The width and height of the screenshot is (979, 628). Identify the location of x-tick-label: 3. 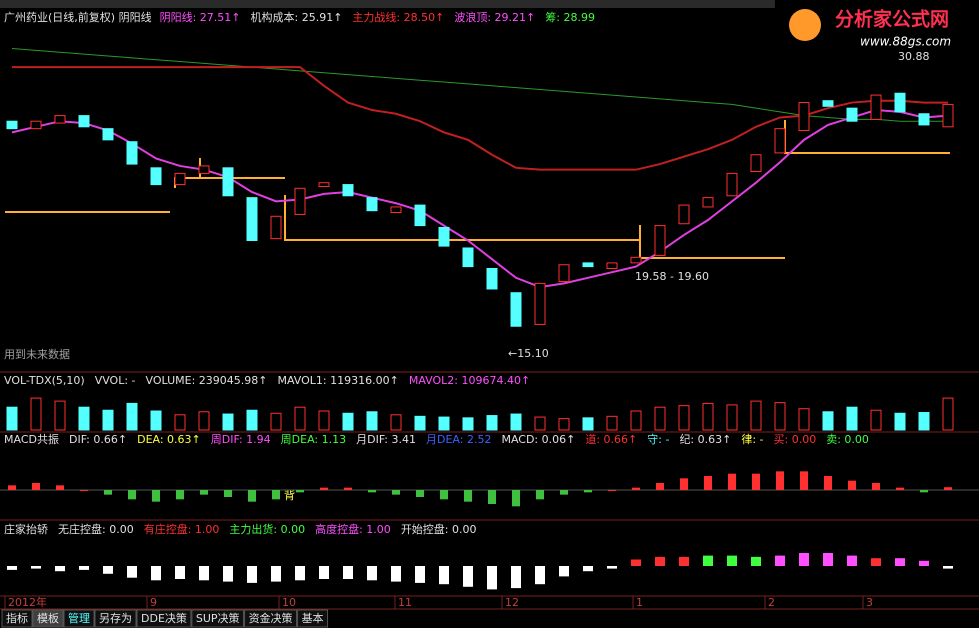
(869, 602).